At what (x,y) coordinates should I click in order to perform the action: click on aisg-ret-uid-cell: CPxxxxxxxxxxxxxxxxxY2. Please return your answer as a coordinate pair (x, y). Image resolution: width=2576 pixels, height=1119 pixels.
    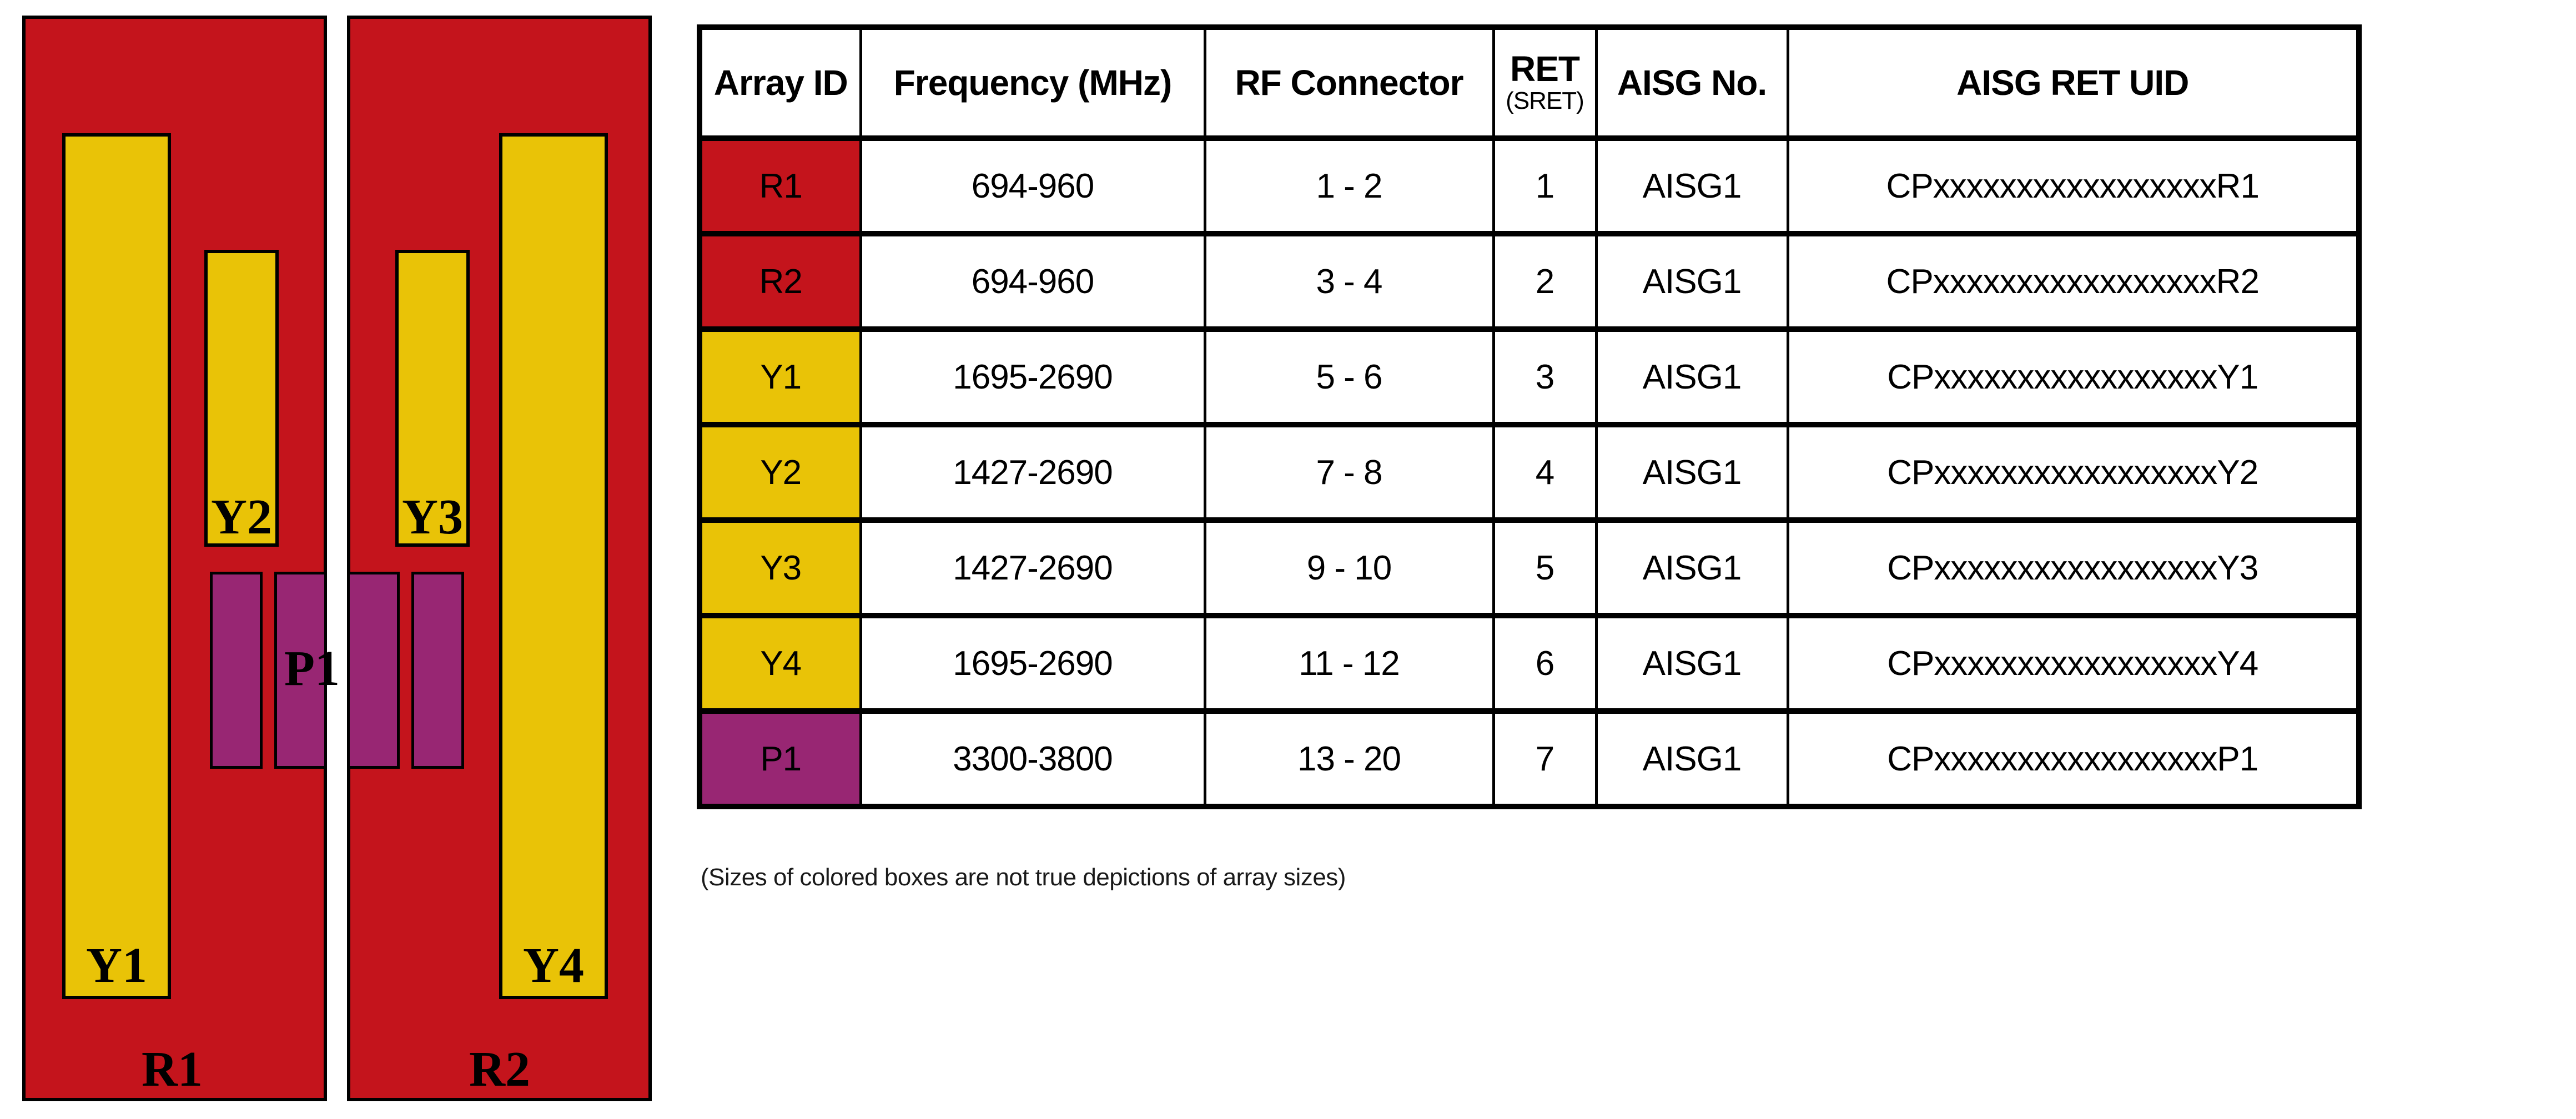
    Looking at the image, I should click on (2073, 473).